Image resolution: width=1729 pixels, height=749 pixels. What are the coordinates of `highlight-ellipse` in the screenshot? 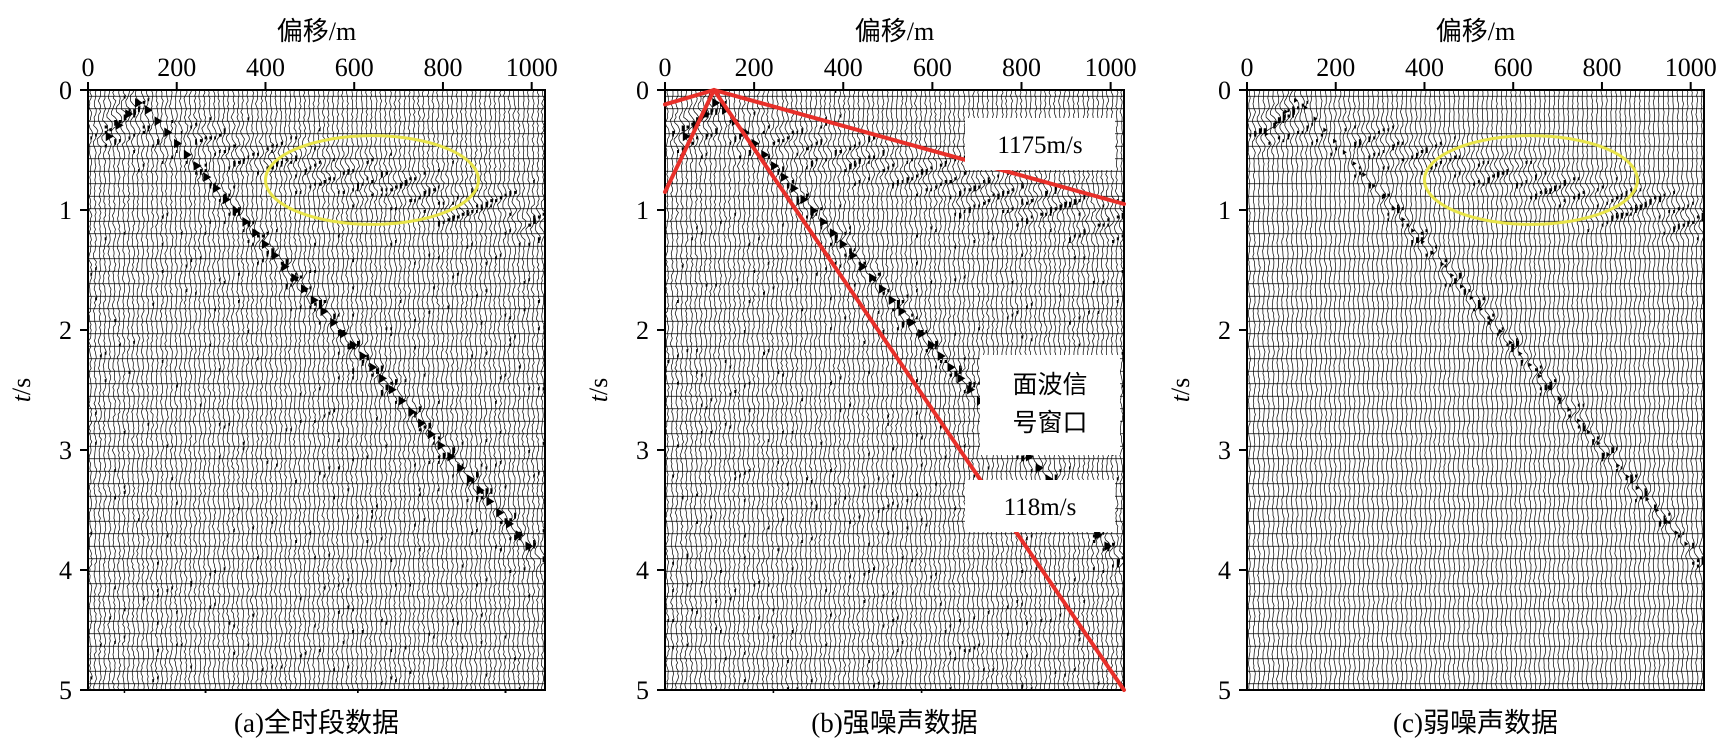 It's located at (371, 180).